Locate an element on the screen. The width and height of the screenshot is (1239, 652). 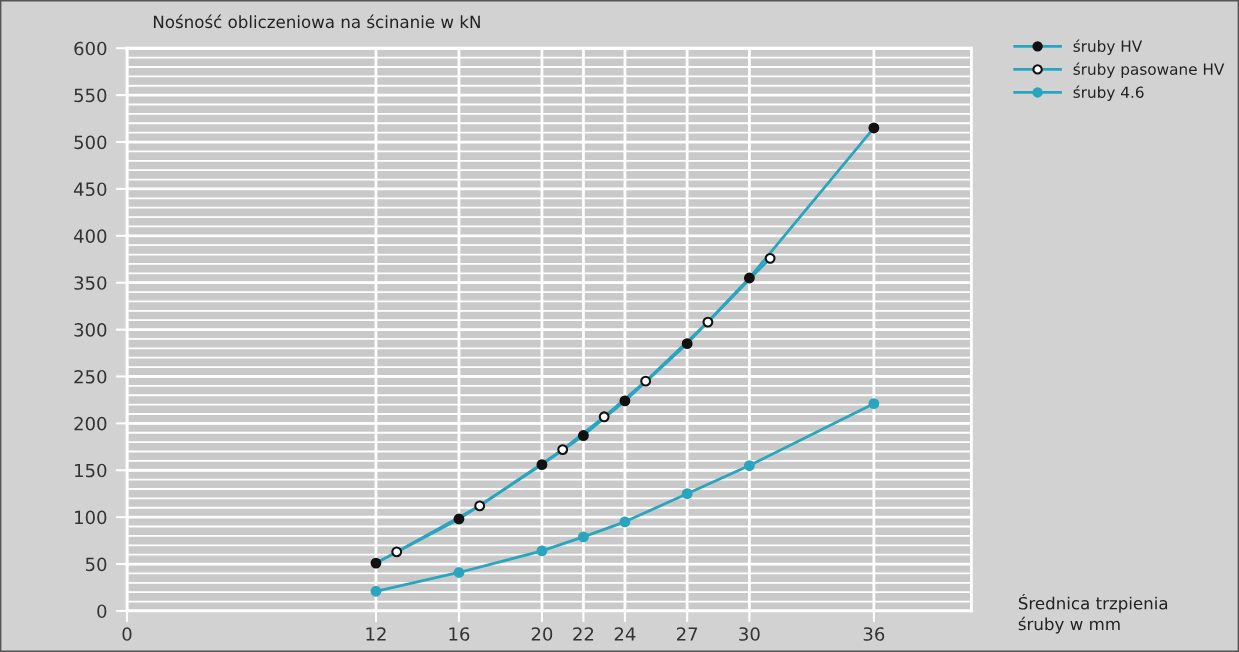
y-tick-label: 50 is located at coordinates (96, 564).